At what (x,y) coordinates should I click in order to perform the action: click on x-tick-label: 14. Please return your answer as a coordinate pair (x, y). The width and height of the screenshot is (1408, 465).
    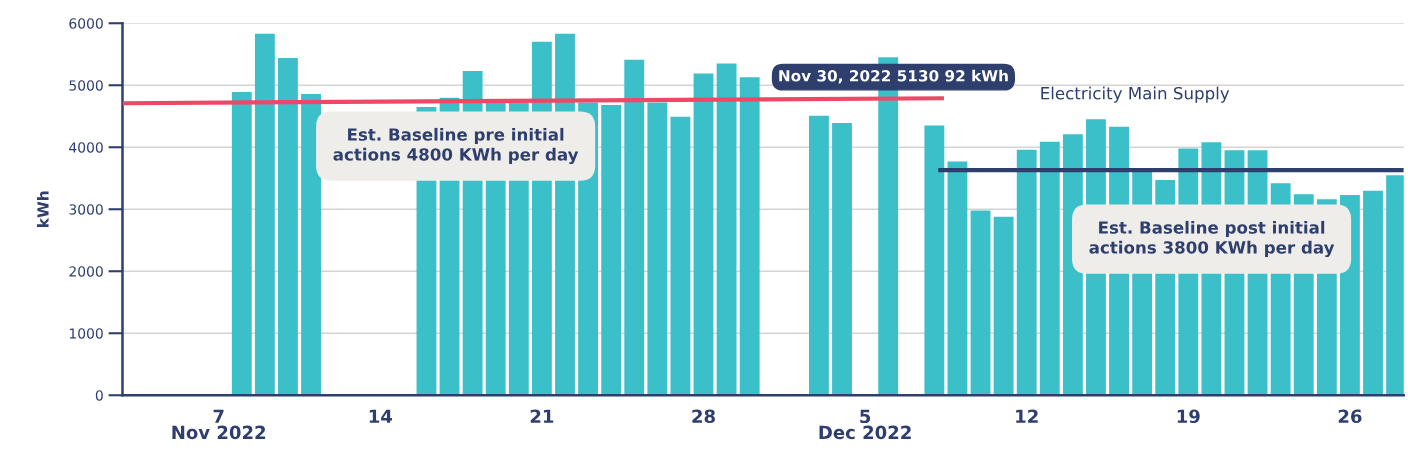
    Looking at the image, I should click on (381, 416).